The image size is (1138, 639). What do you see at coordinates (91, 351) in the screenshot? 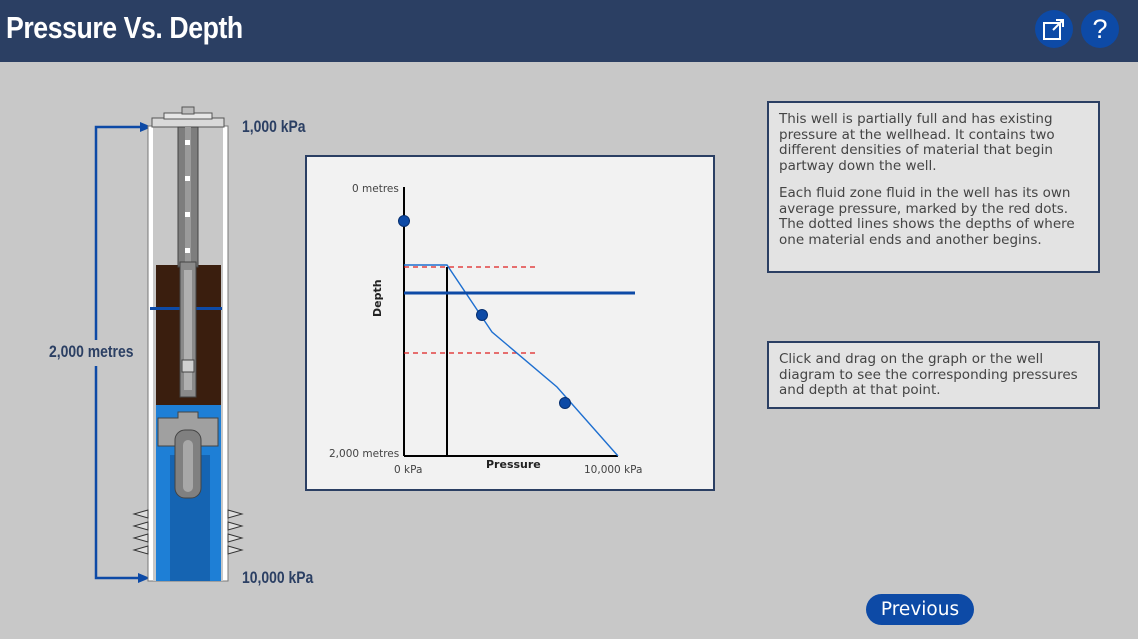
I see `well-depth-label: 2,000 metres` at bounding box center [91, 351].